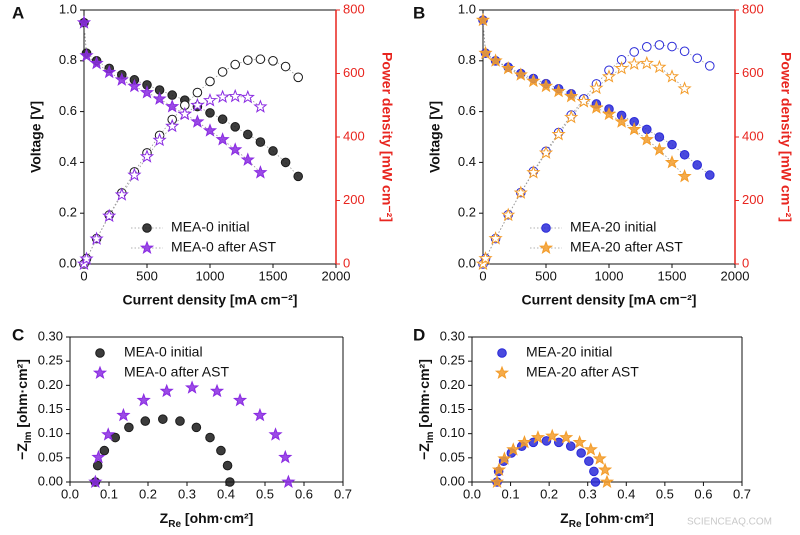  What do you see at coordinates (786, 137) in the screenshot?
I see `y2-axis-label: Power density [mW cm⁻²]` at bounding box center [786, 137].